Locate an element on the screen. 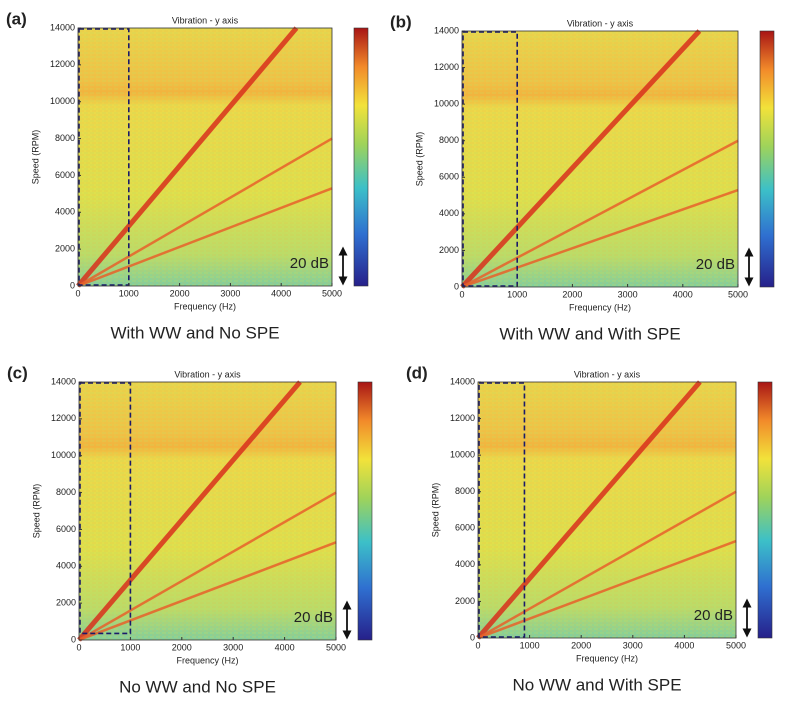 This screenshot has height=708, width=800. caption: With WW and No SPE is located at coordinates (194, 332).